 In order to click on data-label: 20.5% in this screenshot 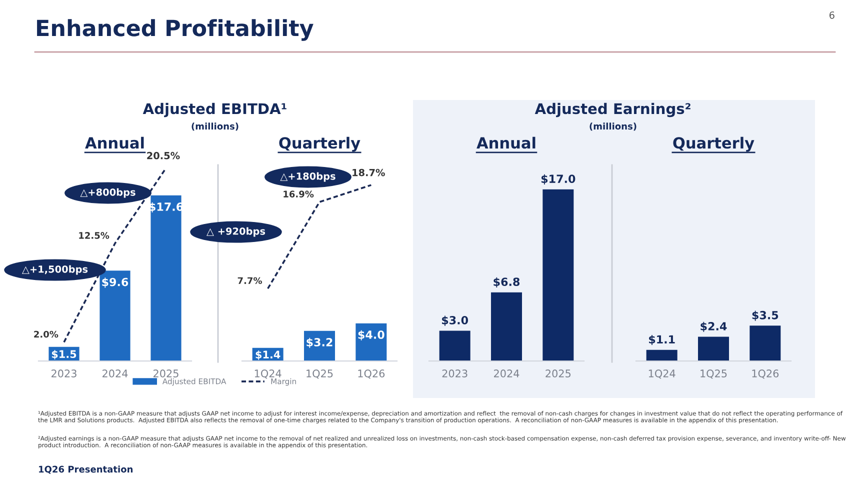, I will do `click(163, 156)`.